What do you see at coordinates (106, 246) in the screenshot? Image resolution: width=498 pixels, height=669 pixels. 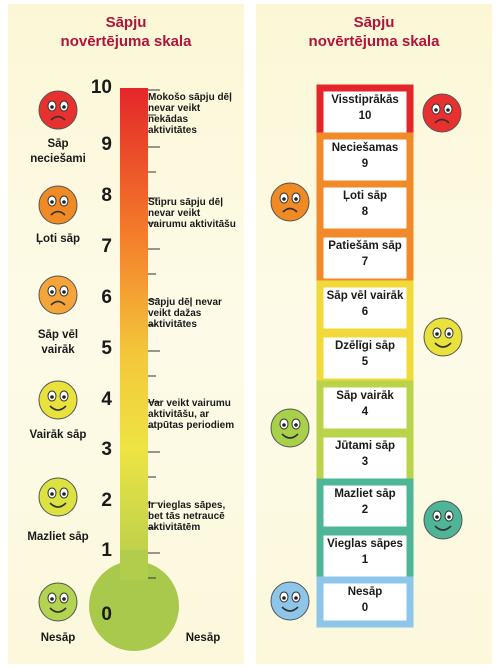 I see `num-text: 7` at bounding box center [106, 246].